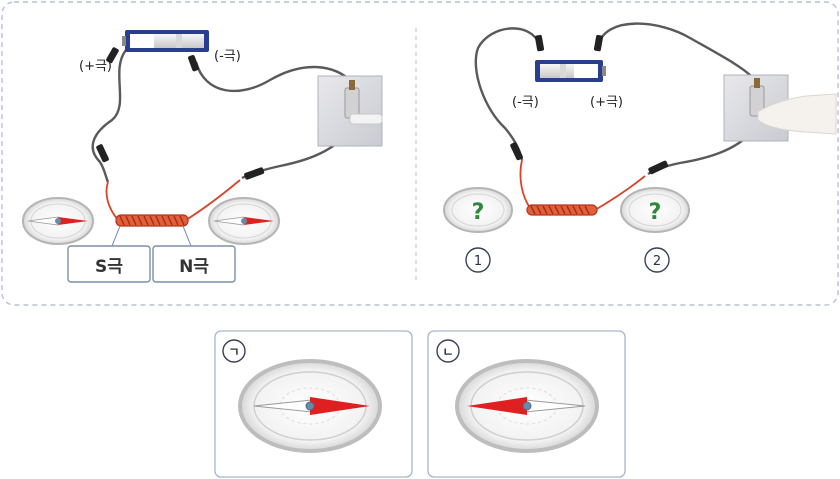  Describe the element at coordinates (109, 267) in the screenshot. I see `coil-a-left-pole: S극` at that location.